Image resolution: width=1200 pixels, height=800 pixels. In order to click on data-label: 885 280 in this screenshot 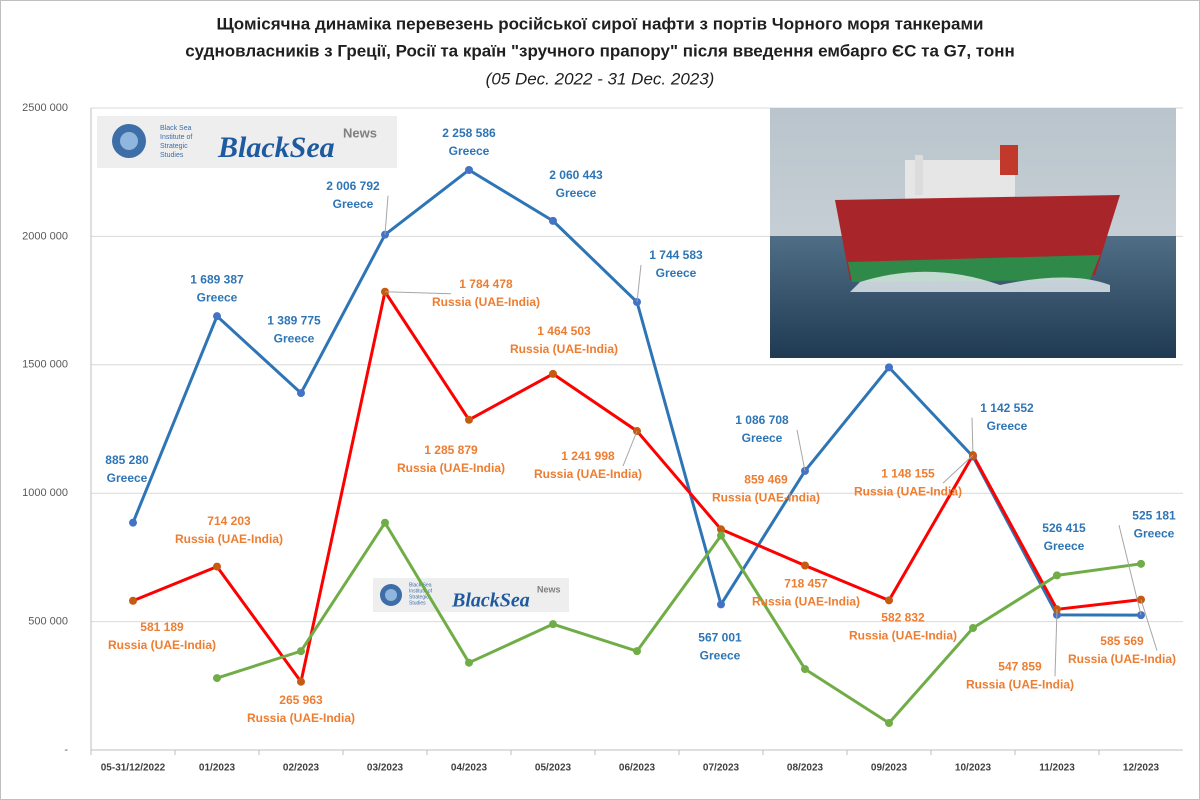, I will do `click(127, 460)`.